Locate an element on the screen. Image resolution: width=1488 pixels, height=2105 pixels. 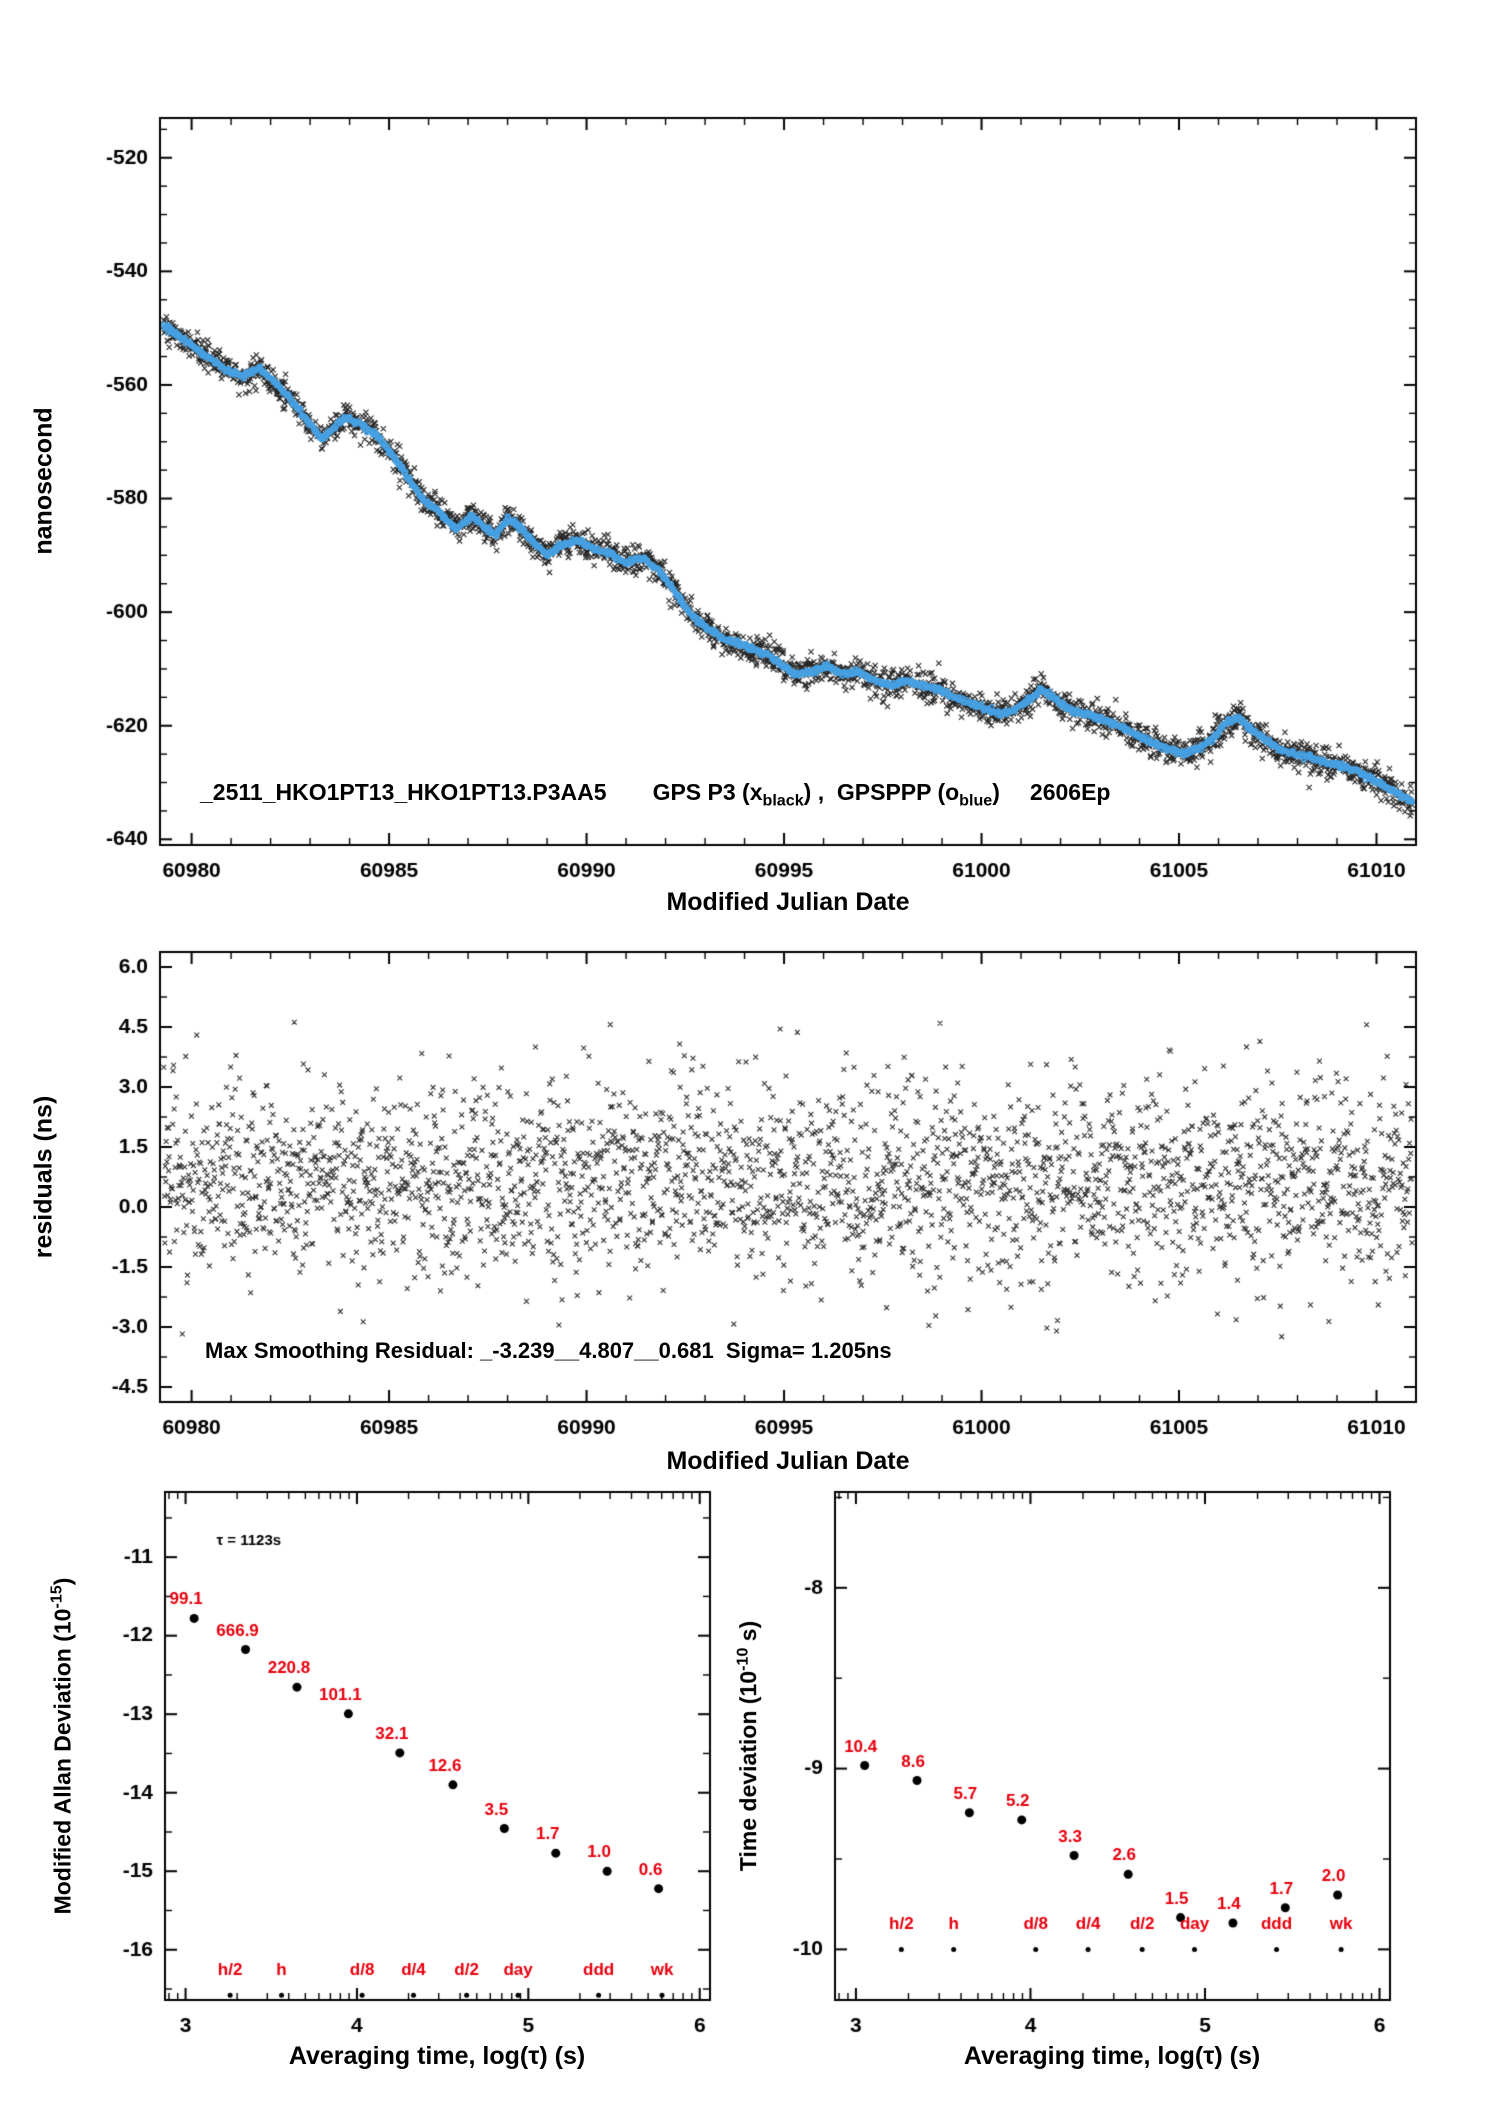
tdev-y-title-prefix: Time deviation (10 is located at coordinates (748, 1771).